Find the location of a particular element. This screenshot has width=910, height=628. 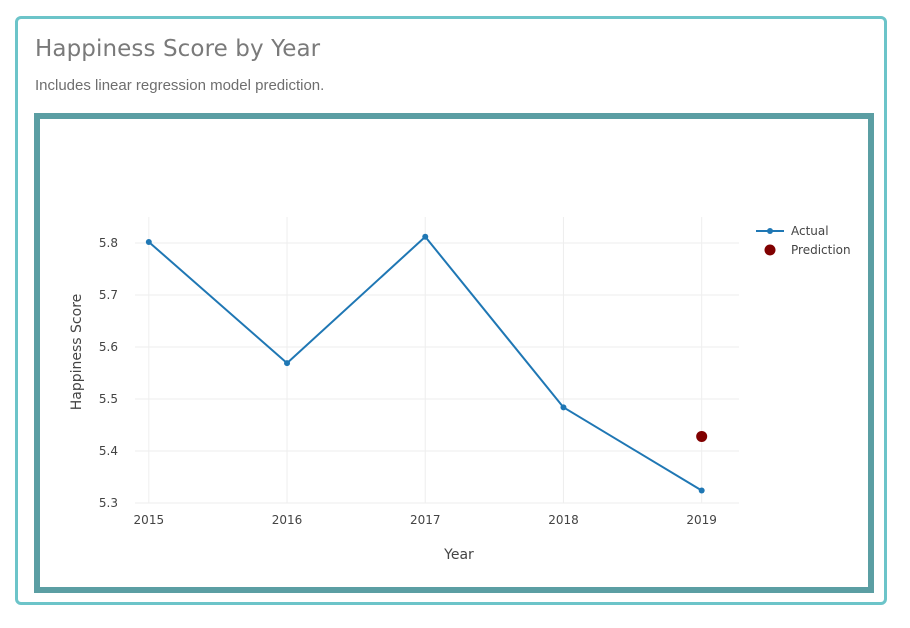

y-tick-label: 5.7 is located at coordinates (108, 295).